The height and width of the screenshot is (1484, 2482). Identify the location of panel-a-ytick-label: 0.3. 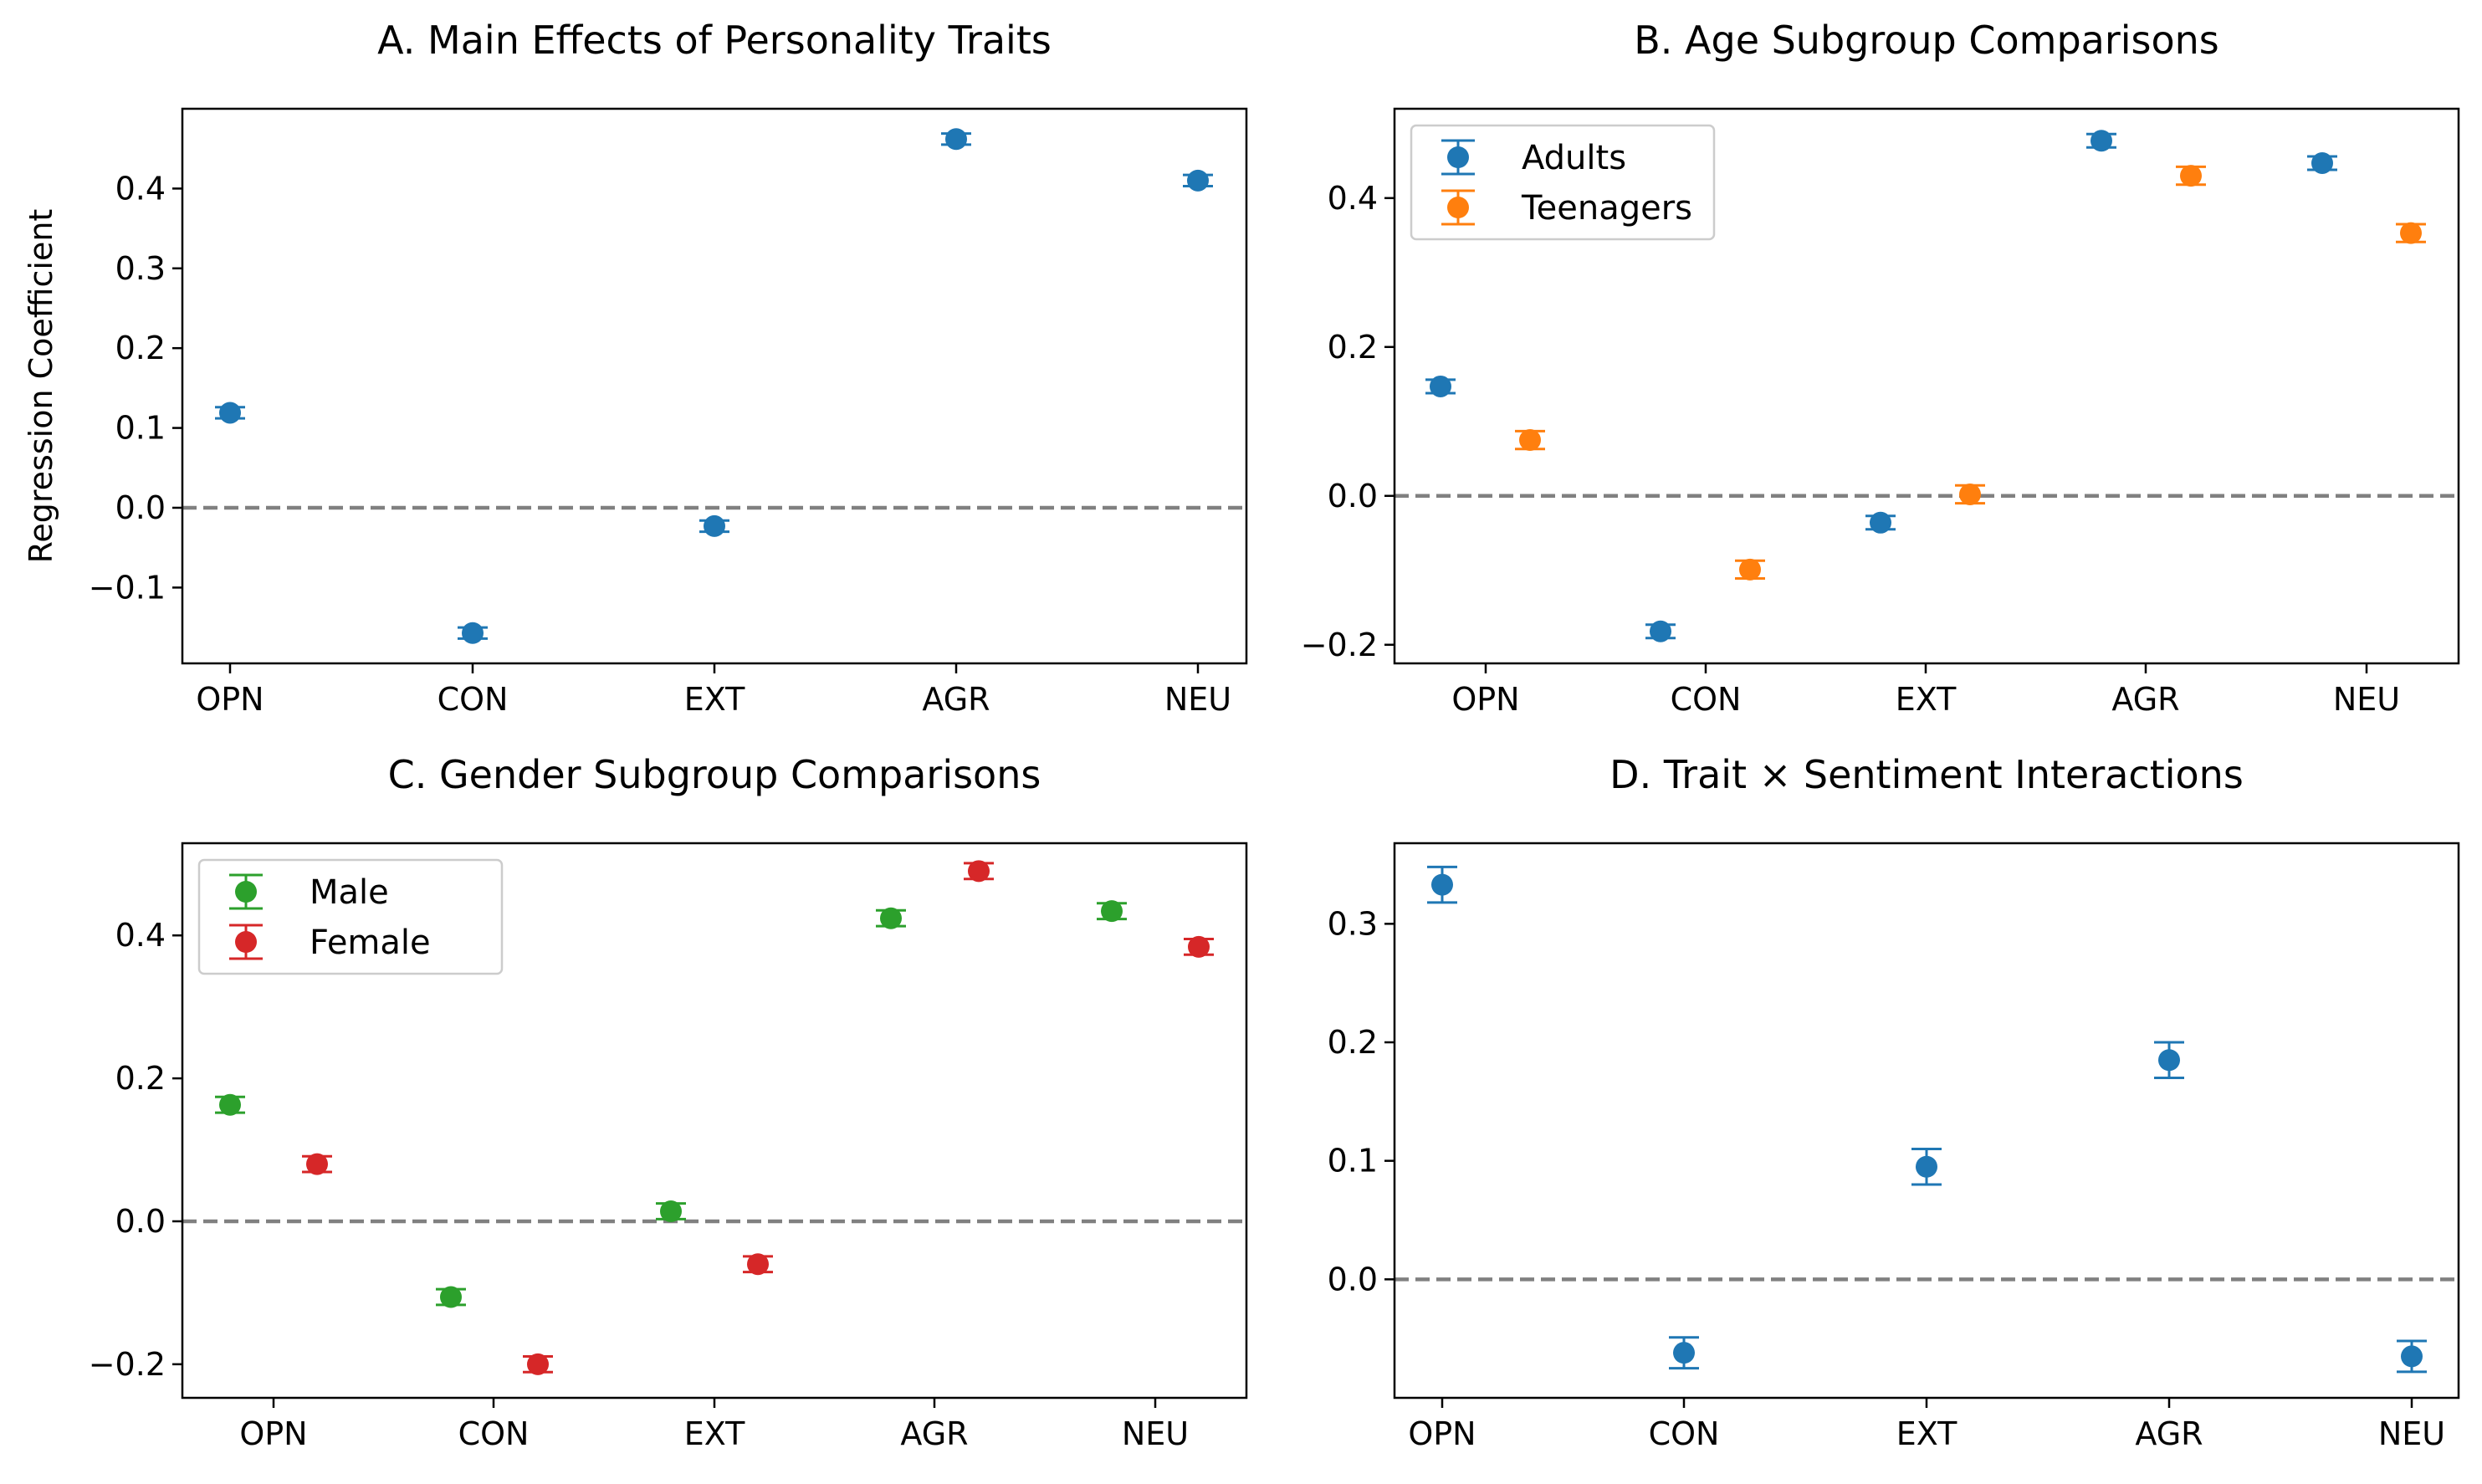
(140, 268).